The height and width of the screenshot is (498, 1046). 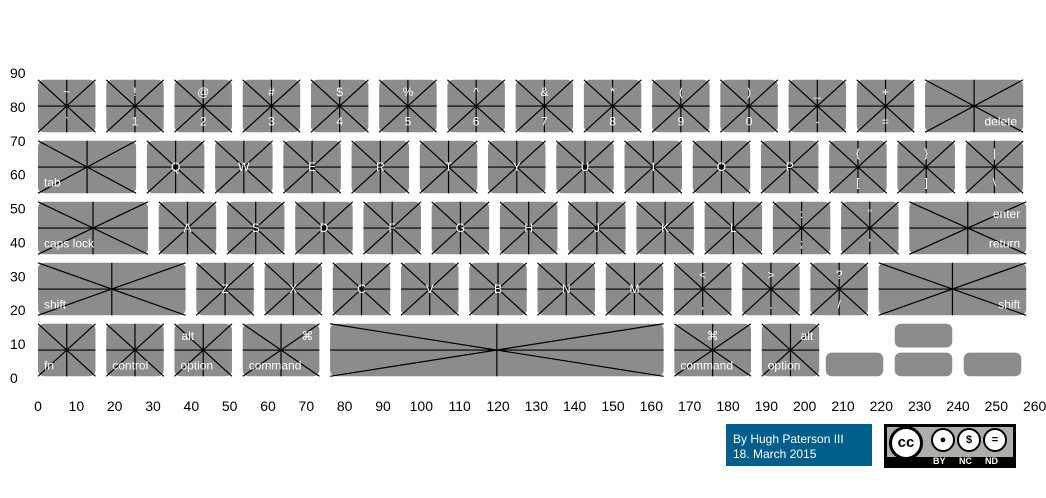 What do you see at coordinates (968, 228) in the screenshot?
I see `keyboard-key: enter return` at bounding box center [968, 228].